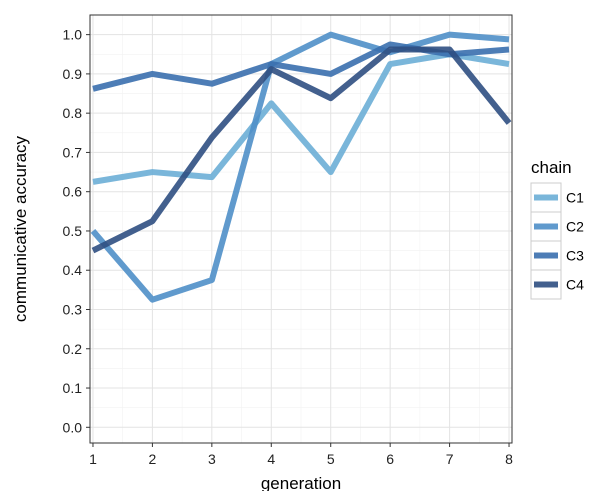 This screenshot has height=491, width=589. What do you see at coordinates (575, 227) in the screenshot?
I see `legend-label-c2: C2` at bounding box center [575, 227].